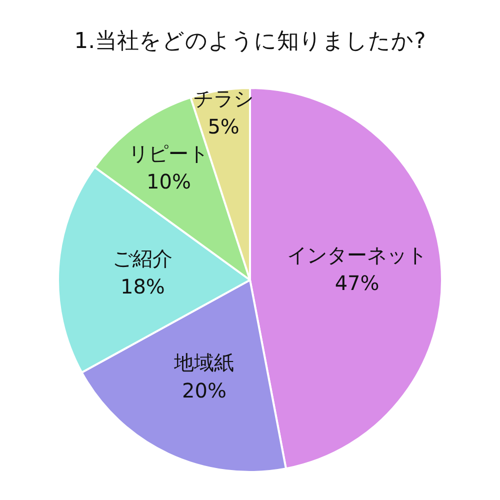  What do you see at coordinates (357, 283) in the screenshot?
I see `data-label: 47%` at bounding box center [357, 283].